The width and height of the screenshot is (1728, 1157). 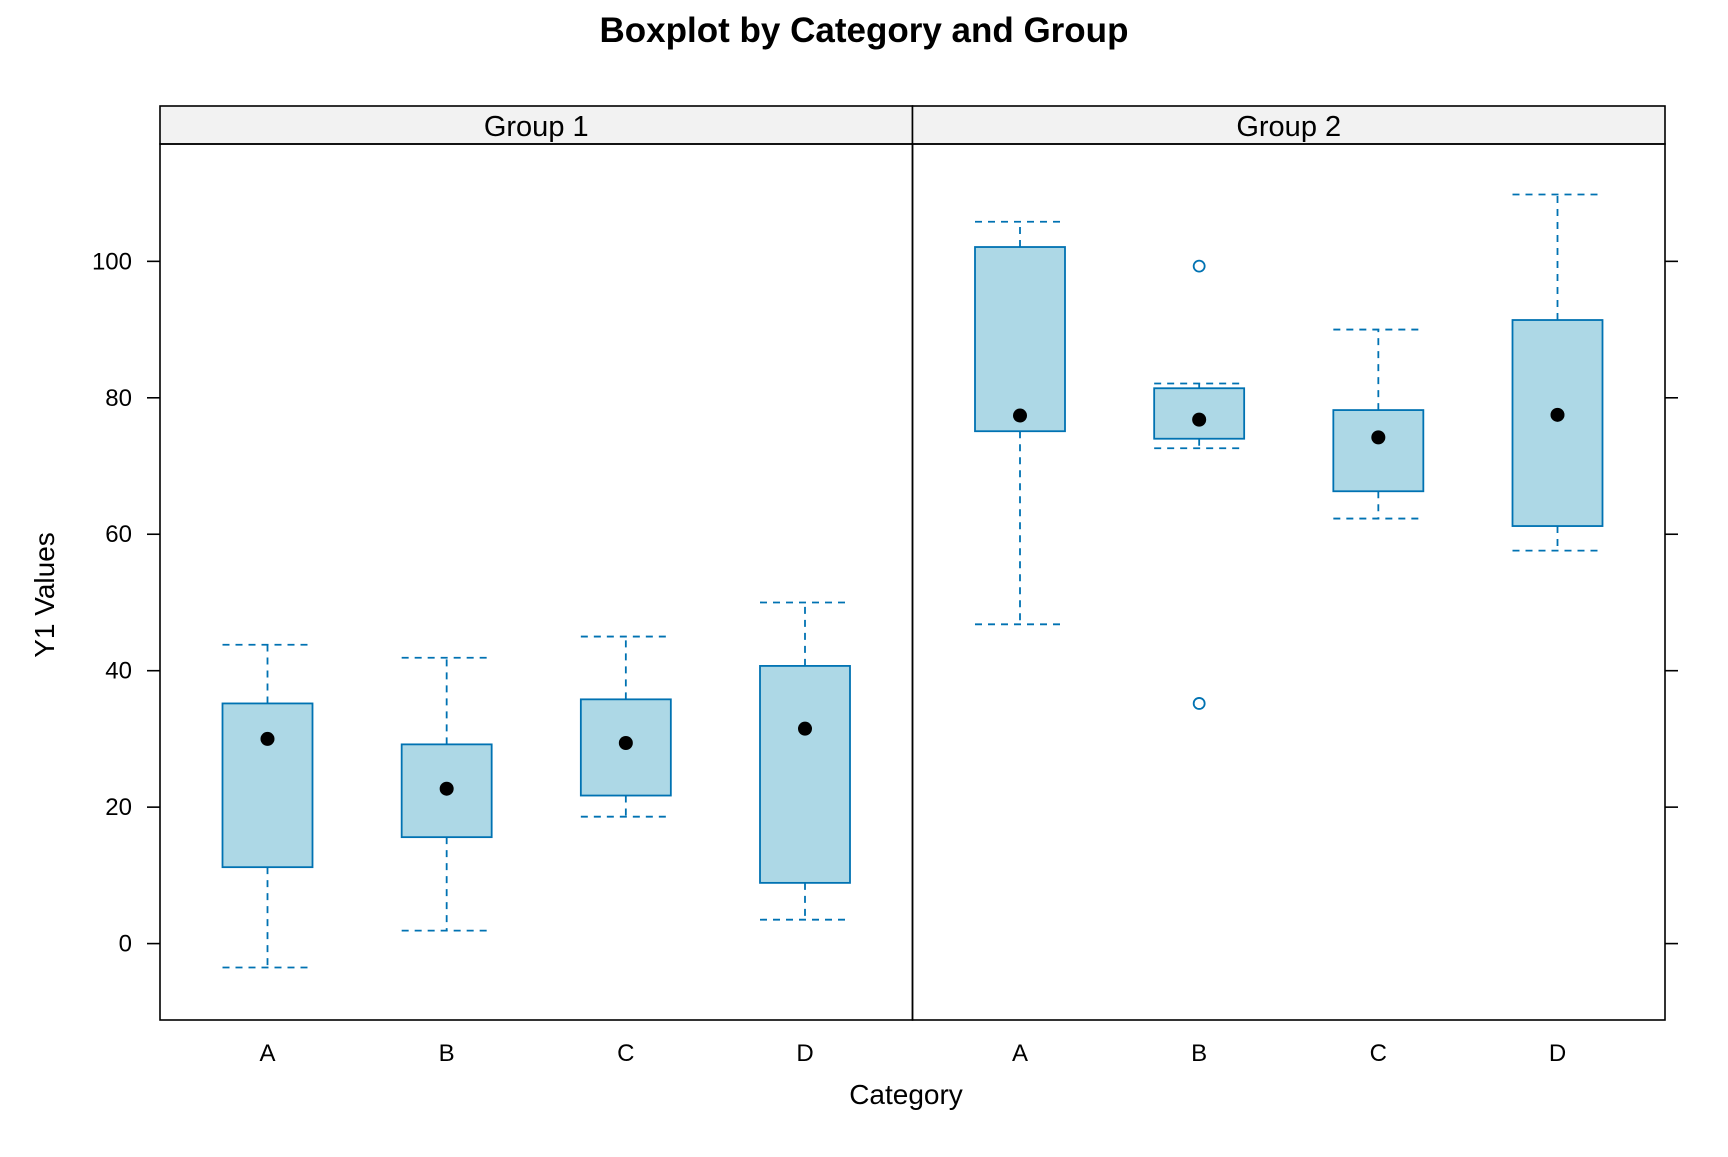 I want to click on y-axis-label: Y1 Values, so click(x=44, y=595).